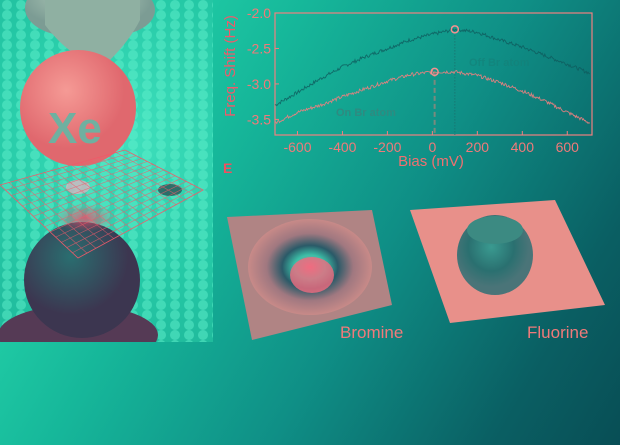 The height and width of the screenshot is (445, 620). Describe the element at coordinates (228, 168) in the screenshot. I see `panel-label-e: E` at that location.